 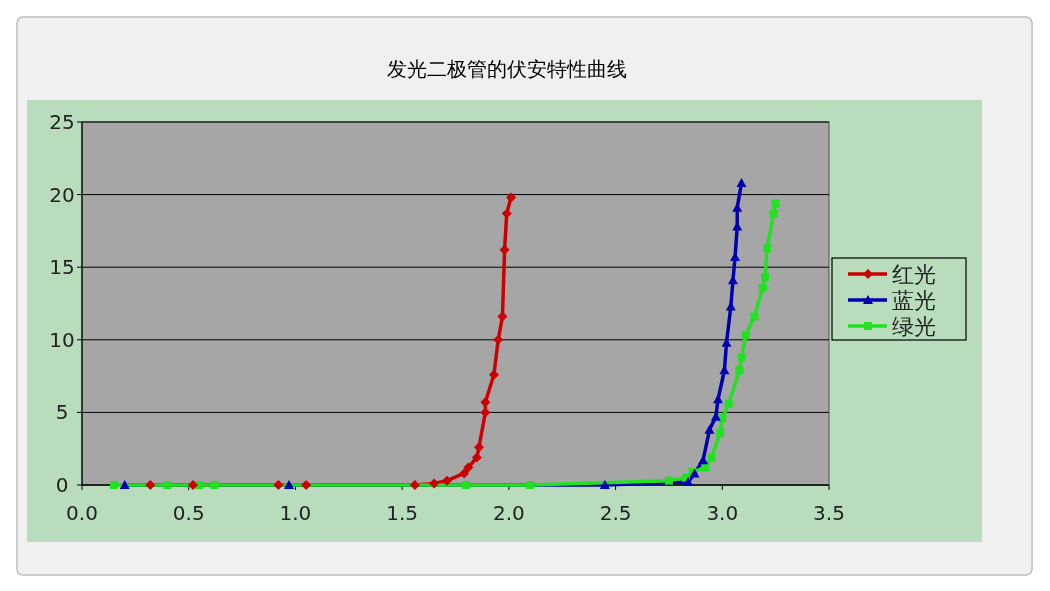 What do you see at coordinates (62, 194) in the screenshot?
I see `y-tick-label: 20` at bounding box center [62, 194].